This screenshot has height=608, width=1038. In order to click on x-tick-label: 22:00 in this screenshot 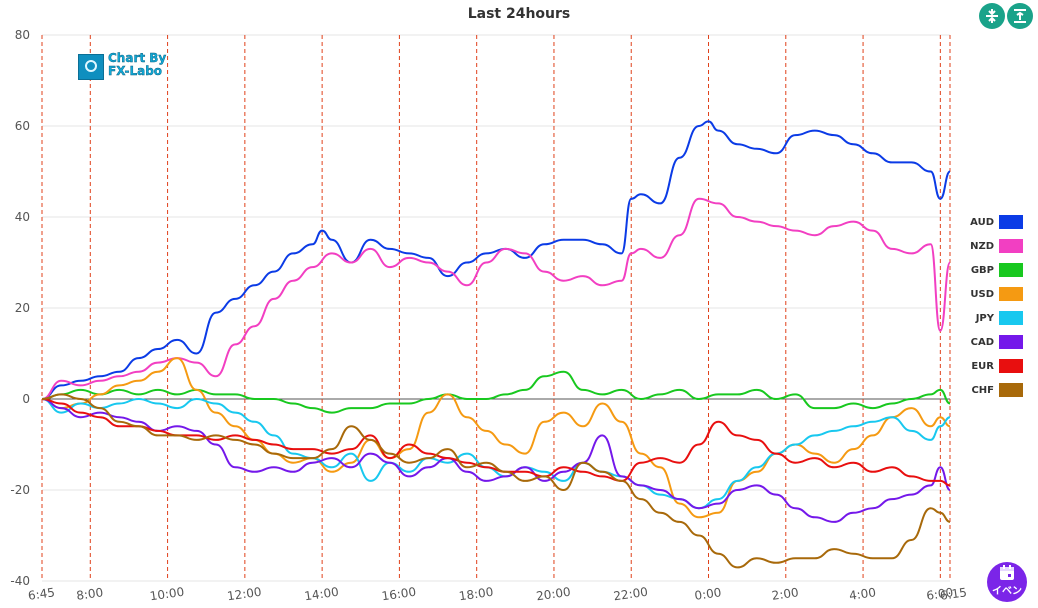, I will do `click(631, 594)`.